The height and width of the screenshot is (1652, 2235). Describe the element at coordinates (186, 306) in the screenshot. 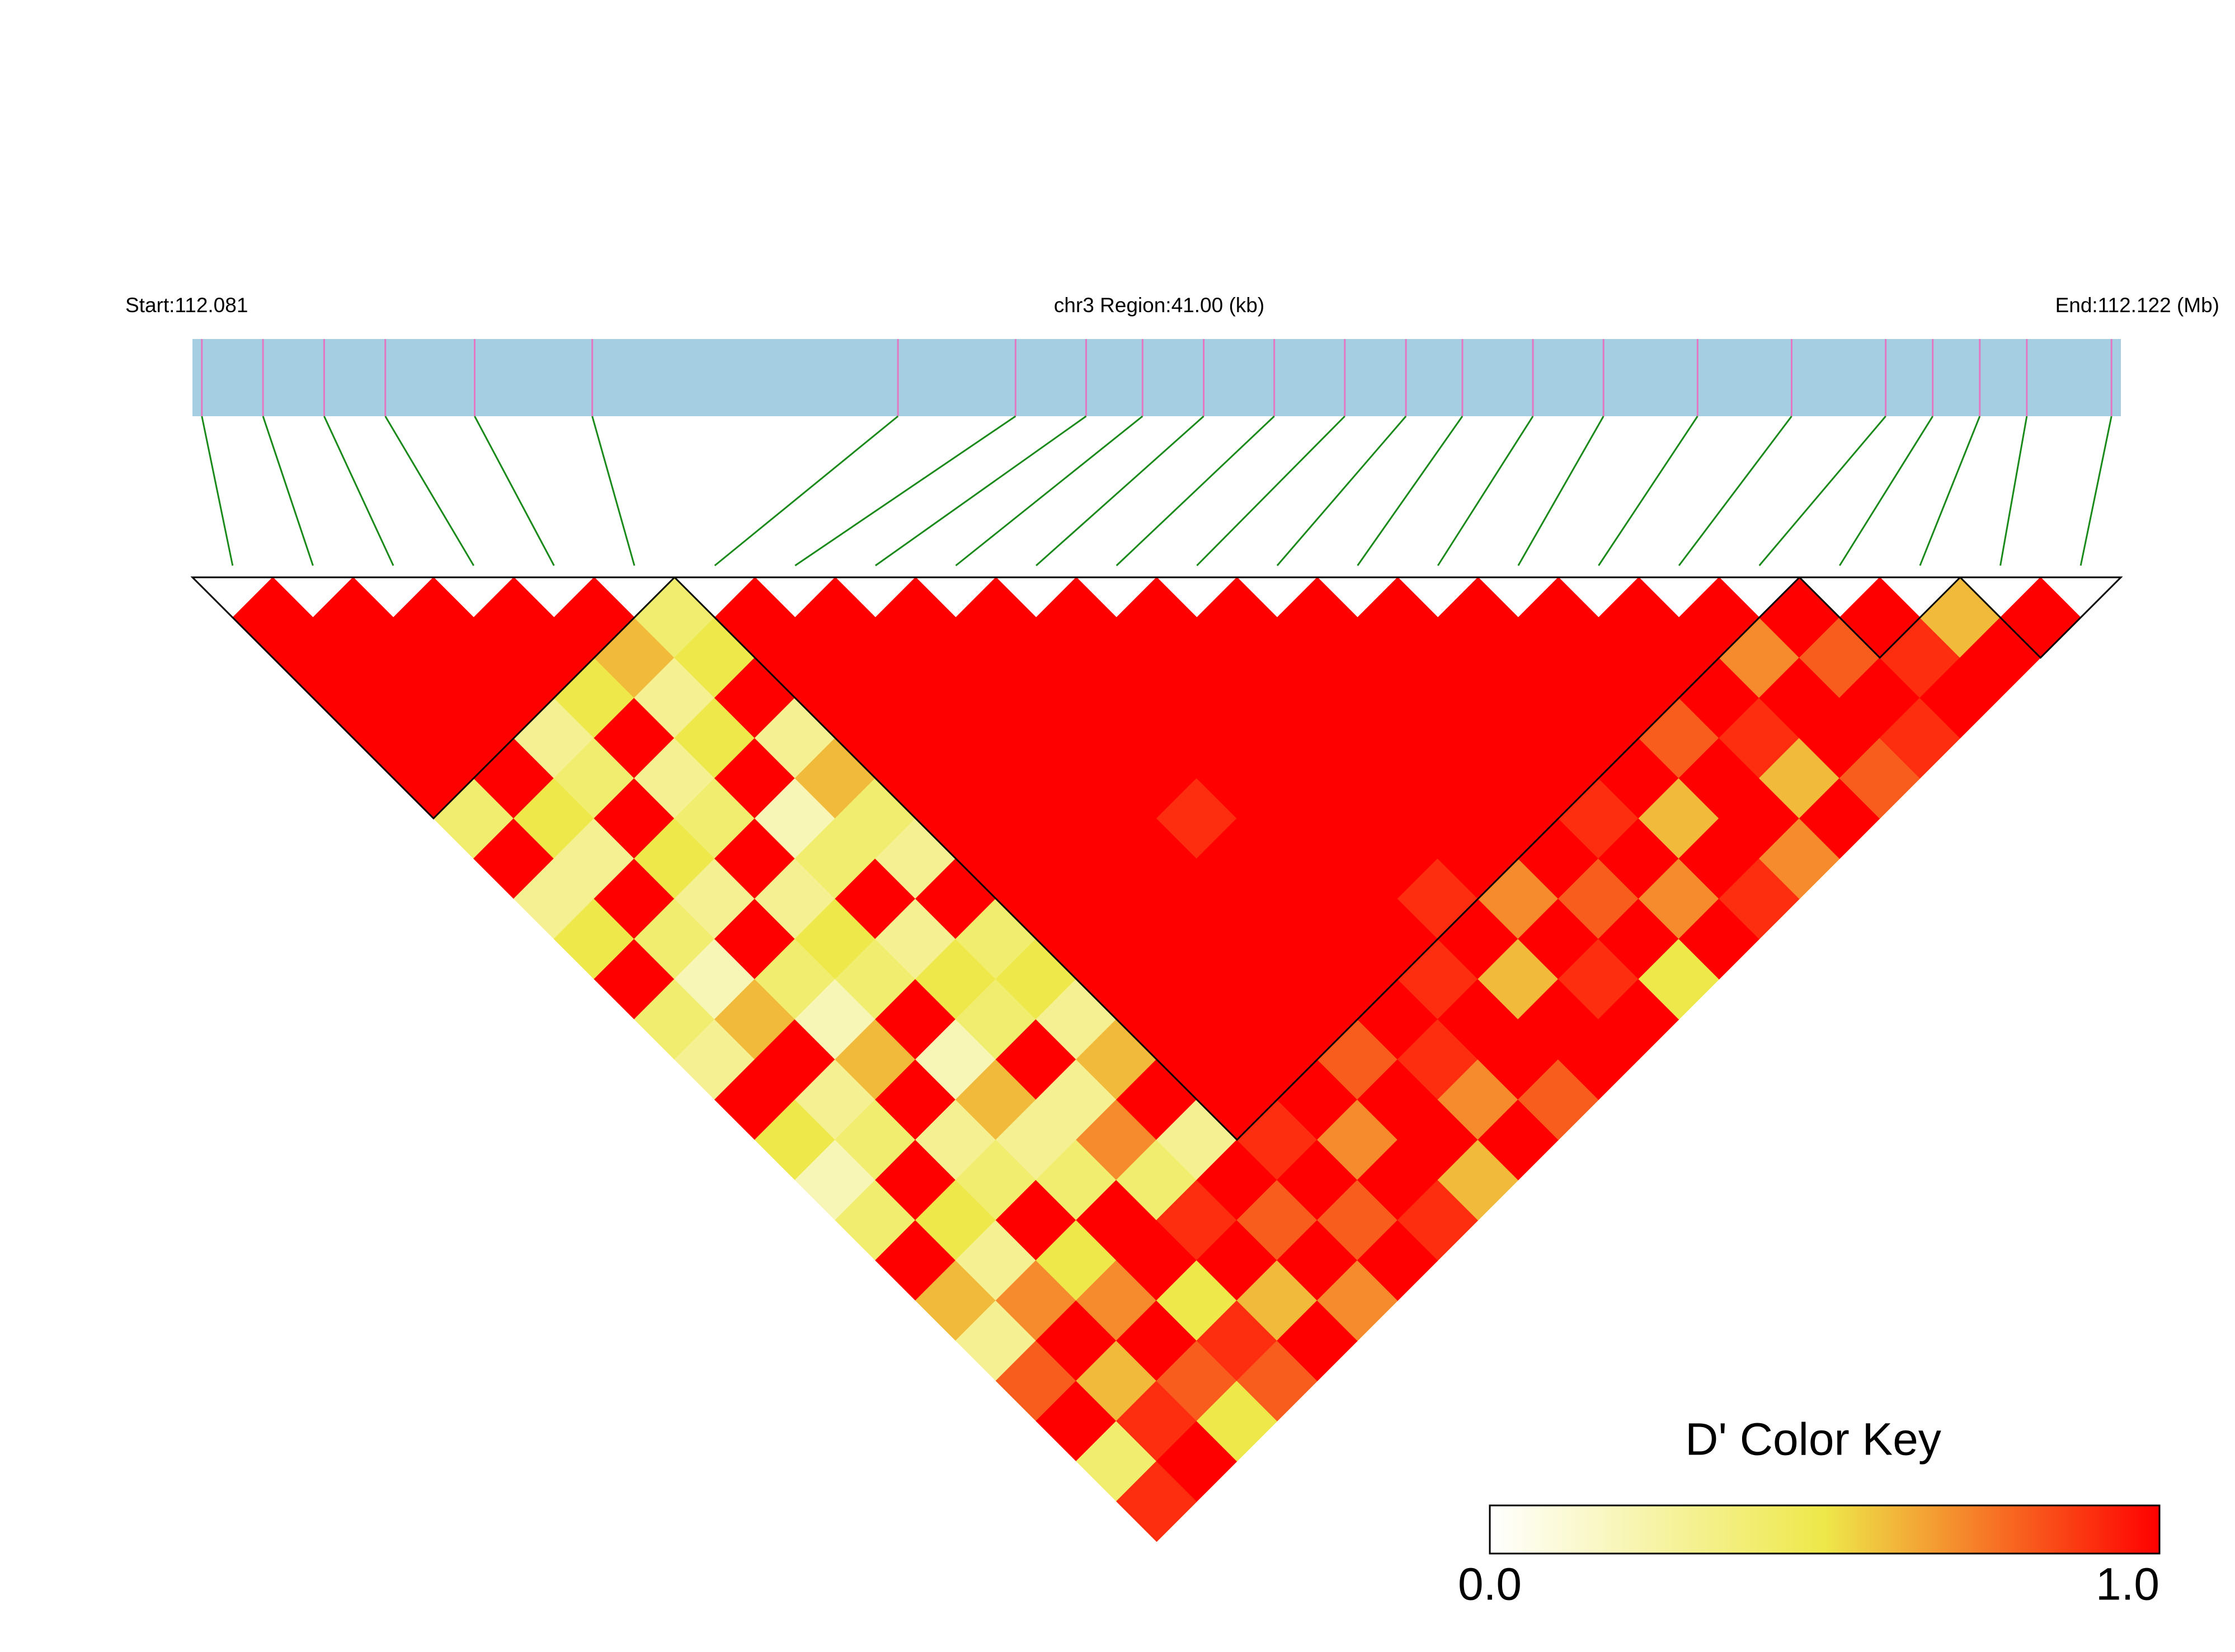

I see `start-label: Start:112.081` at that location.